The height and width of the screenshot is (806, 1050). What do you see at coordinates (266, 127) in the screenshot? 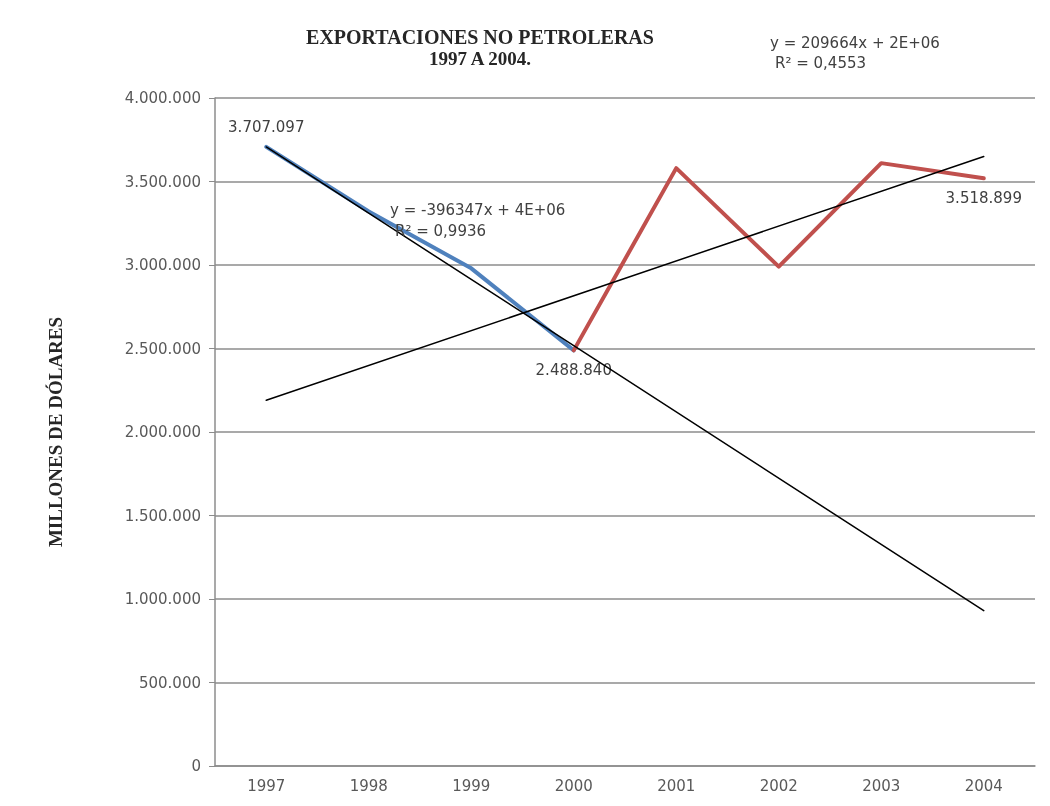
I see `data-label: 3.707.097` at bounding box center [266, 127].